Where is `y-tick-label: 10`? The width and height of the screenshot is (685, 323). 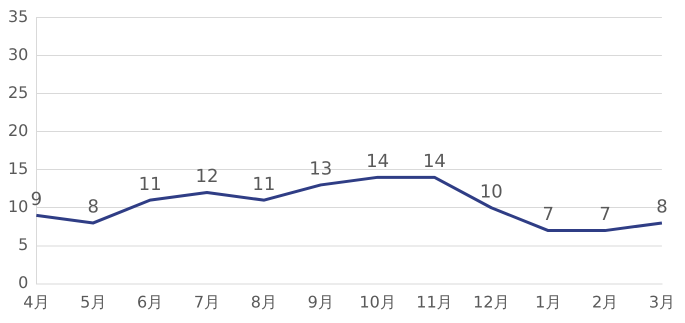
y-tick-label: 10 is located at coordinates (18, 206).